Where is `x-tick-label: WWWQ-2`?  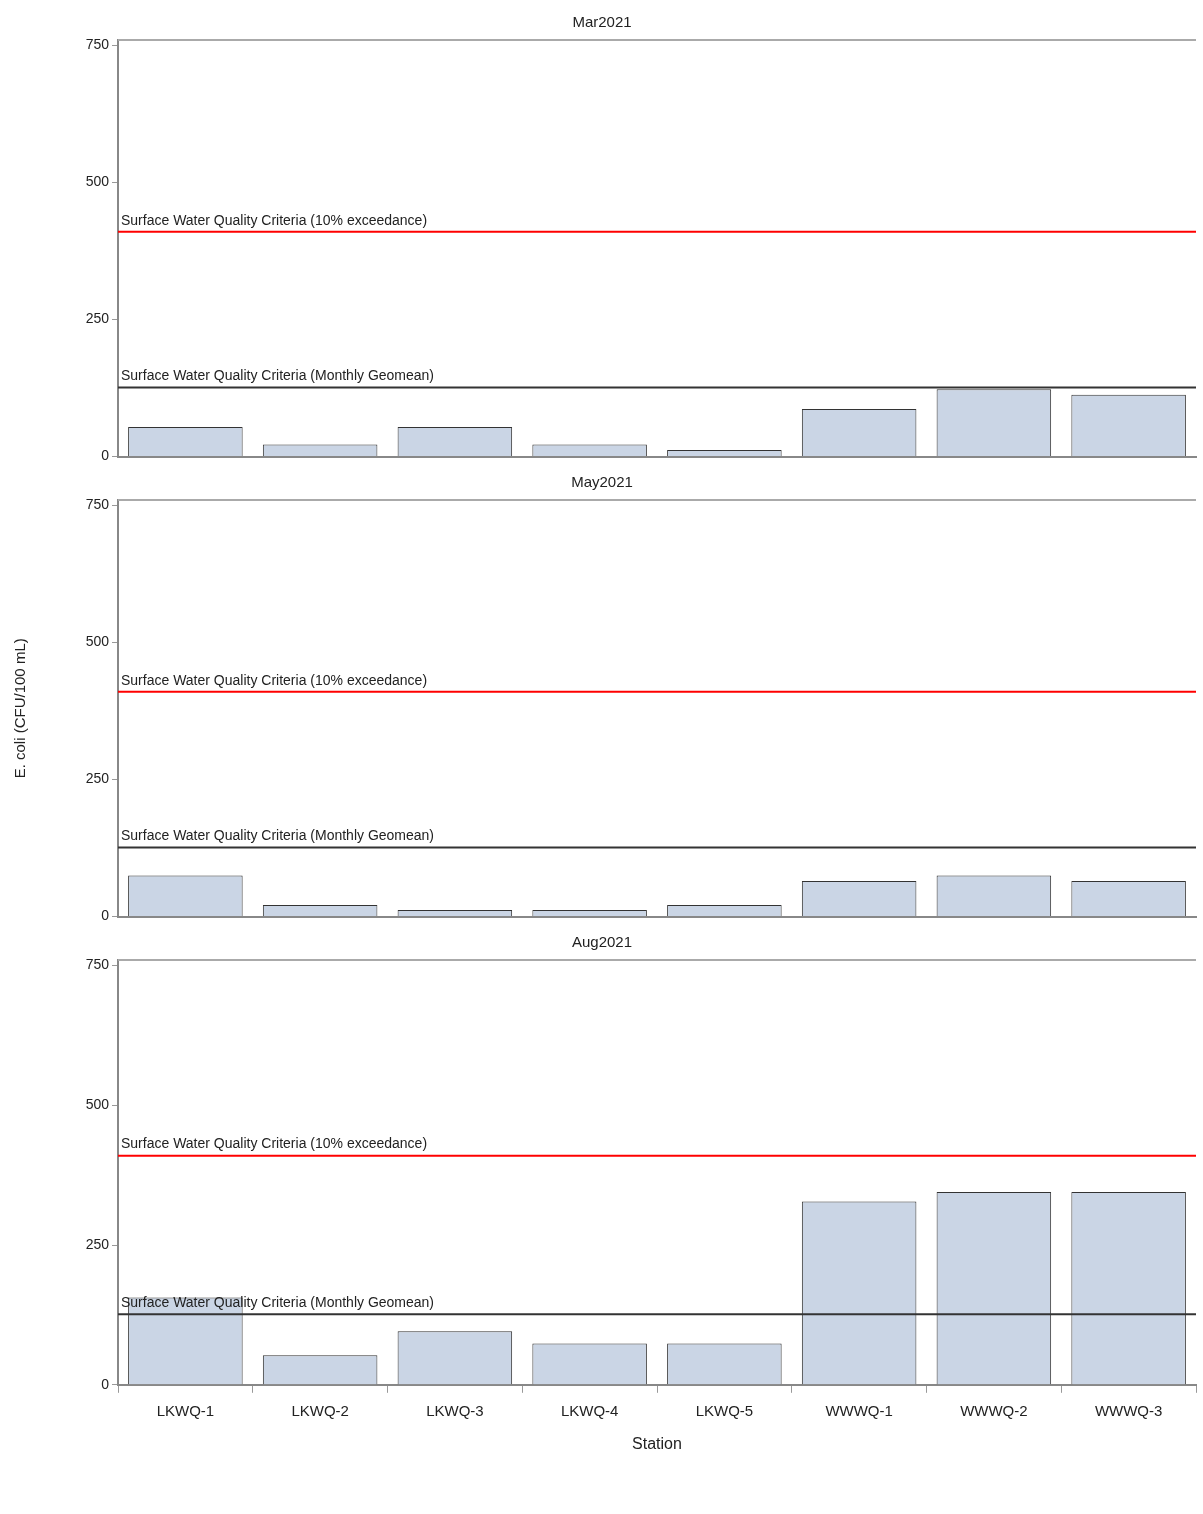
x-tick-label: WWWQ-2 is located at coordinates (994, 1410).